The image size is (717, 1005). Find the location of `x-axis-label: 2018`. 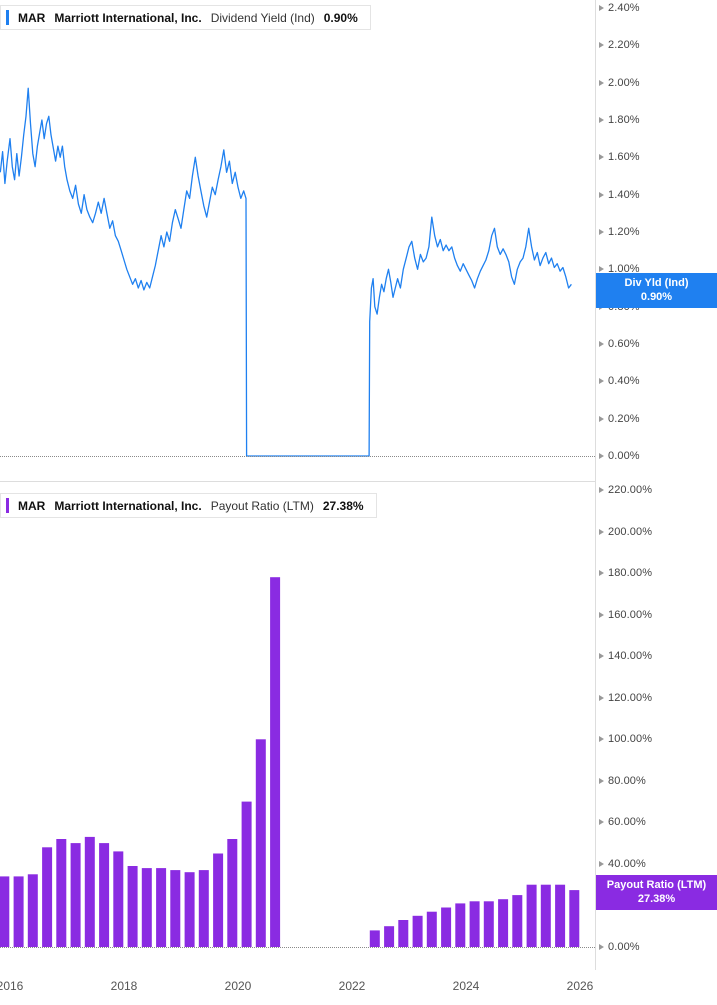

x-axis-label: 2018 is located at coordinates (124, 986).